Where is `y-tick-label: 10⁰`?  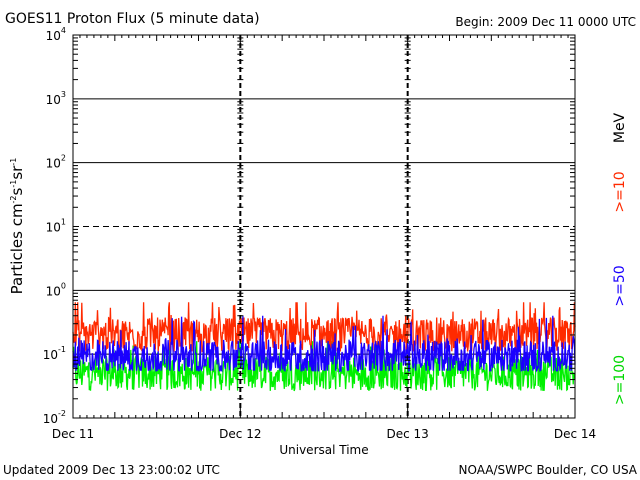 y-tick-label: 10⁰ is located at coordinates (56, 289).